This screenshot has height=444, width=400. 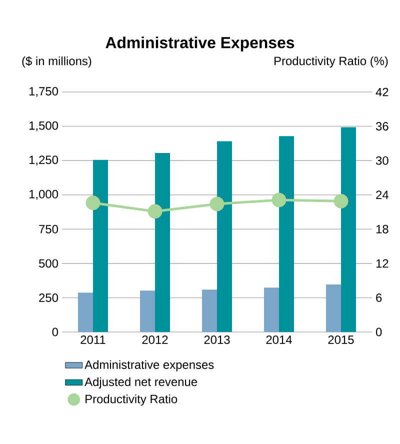 What do you see at coordinates (48, 297) in the screenshot?
I see `y-tick-label: 250` at bounding box center [48, 297].